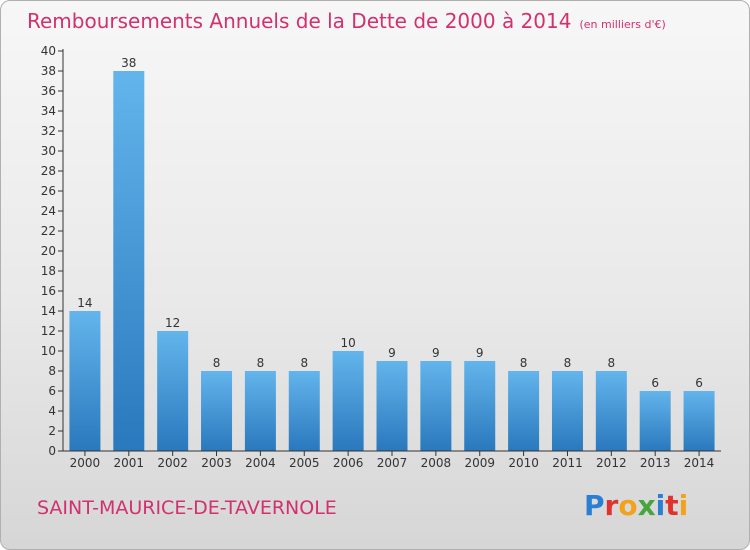  Describe the element at coordinates (52, 371) in the screenshot. I see `y-tick-label: 8` at that location.